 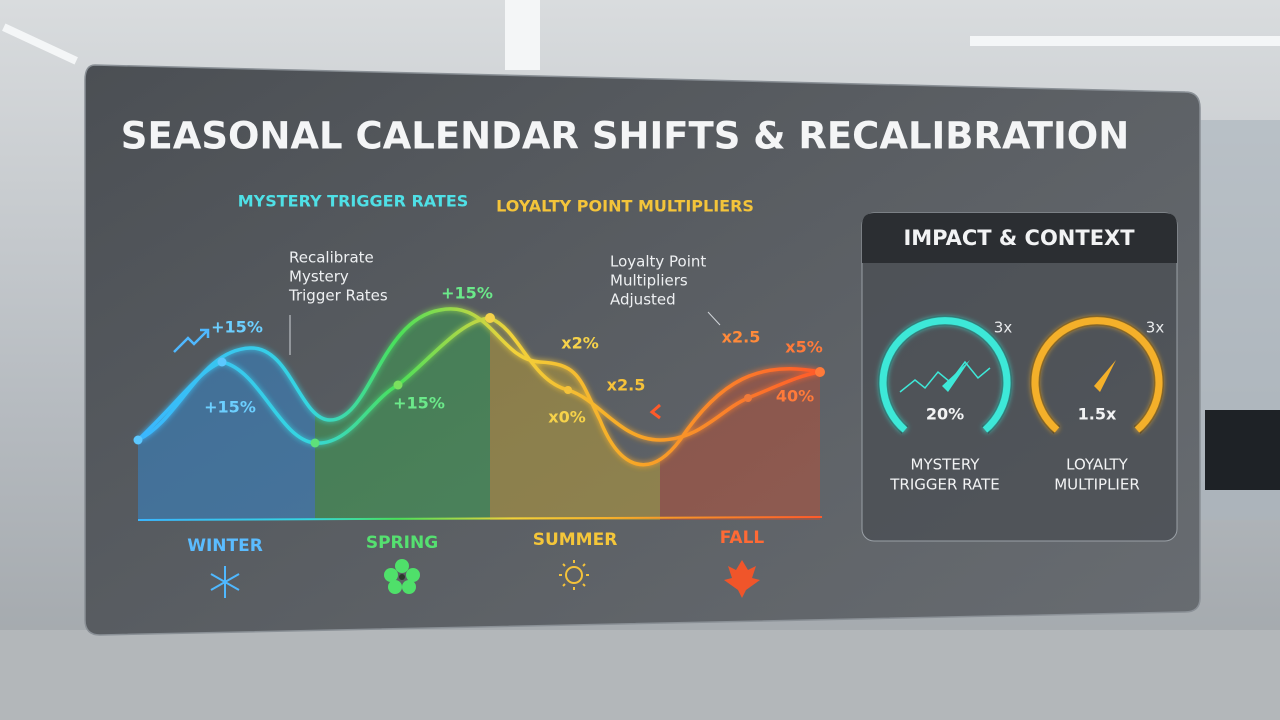 I want to click on annotation: Loyalty Point, so click(x=658, y=262).